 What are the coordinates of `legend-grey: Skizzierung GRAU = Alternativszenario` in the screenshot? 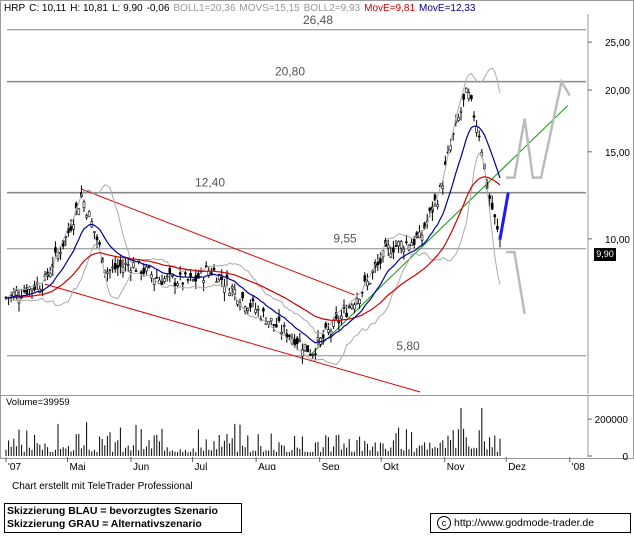 It's located at (104, 524).